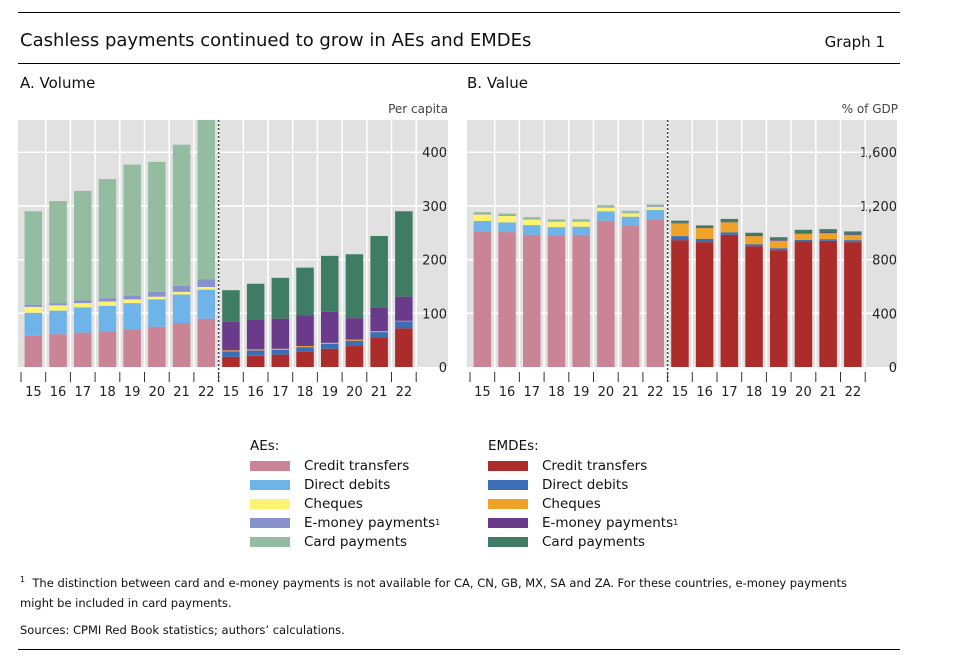 This screenshot has height=665, width=953. What do you see at coordinates (595, 465) in the screenshot?
I see `legend-label: Credit transfers` at bounding box center [595, 465].